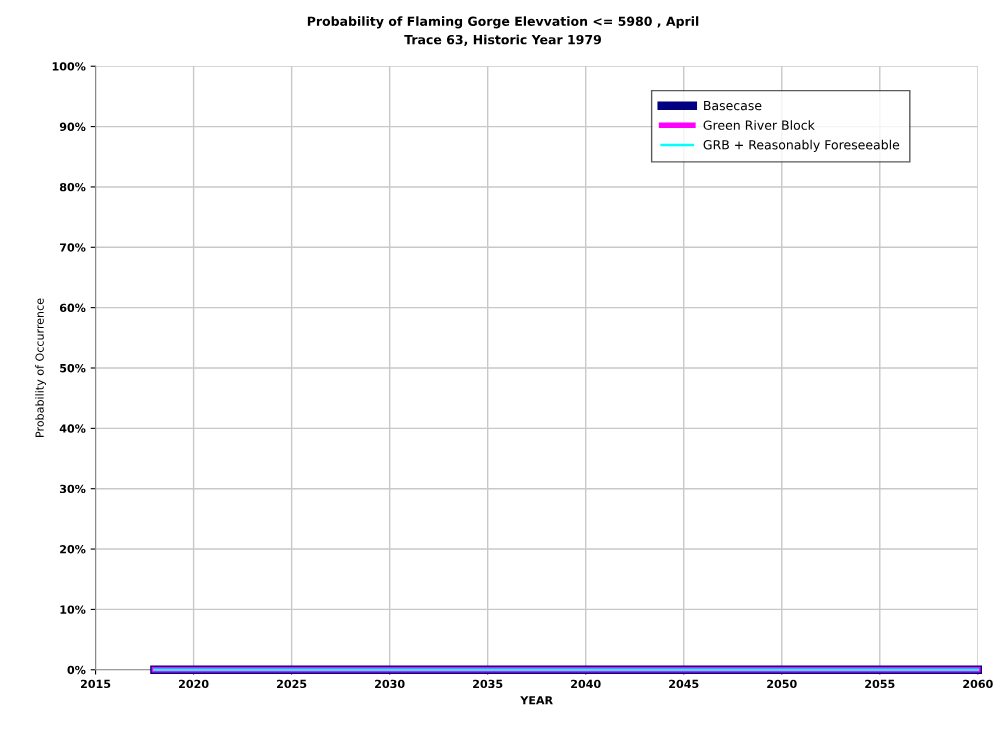  What do you see at coordinates (73, 549) in the screenshot?
I see `y-tick-label: 20%` at bounding box center [73, 549].